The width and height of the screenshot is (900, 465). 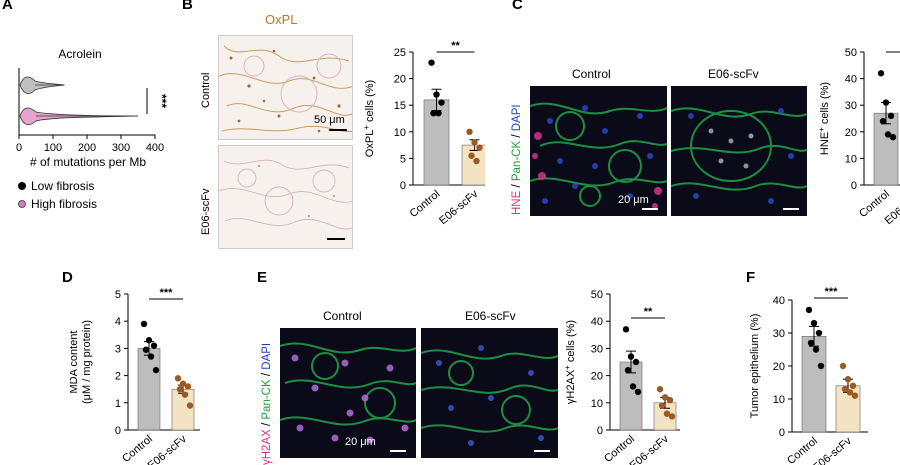 I want to click on row-label-e06: E06-scFv, so click(x=206, y=211).